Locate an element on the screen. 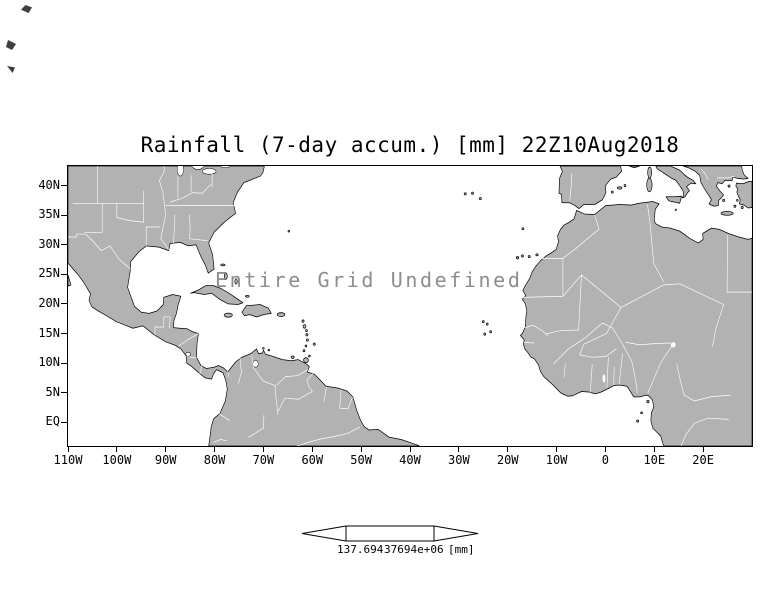  colorbar-shape is located at coordinates (390, 533).